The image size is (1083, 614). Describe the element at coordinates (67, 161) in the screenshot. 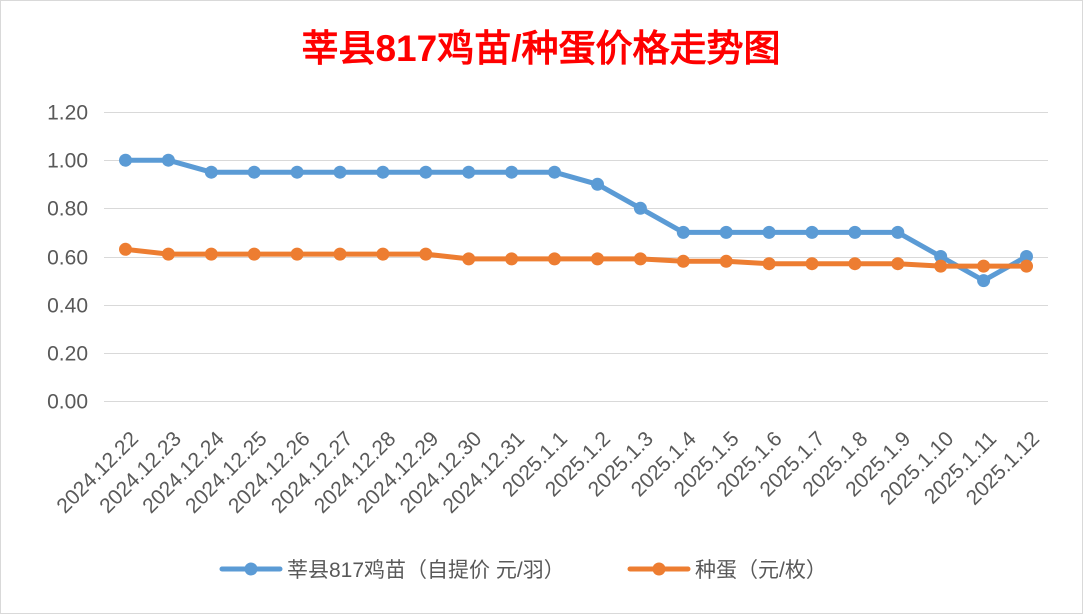

I see `y-tick-label: 1.00` at that location.